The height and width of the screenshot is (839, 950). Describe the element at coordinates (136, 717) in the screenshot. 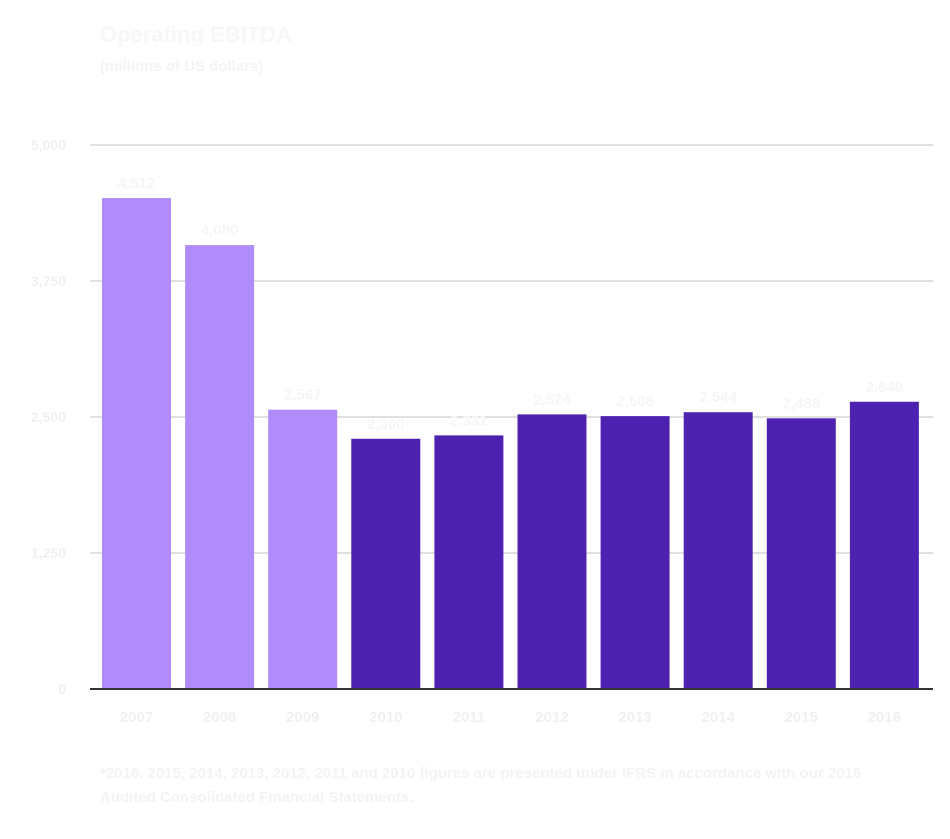

I see `x-tick-label: 2007` at that location.